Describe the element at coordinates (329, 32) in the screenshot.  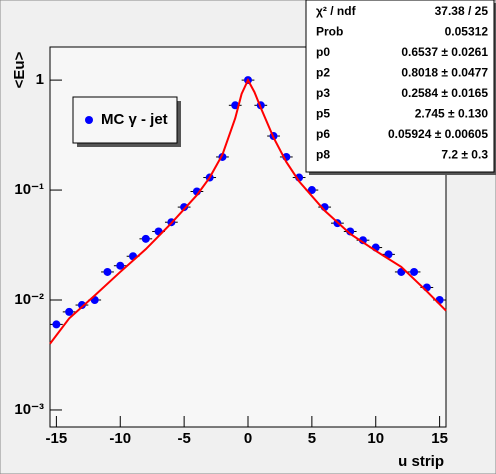
I see `stat-name: Prob` at that location.